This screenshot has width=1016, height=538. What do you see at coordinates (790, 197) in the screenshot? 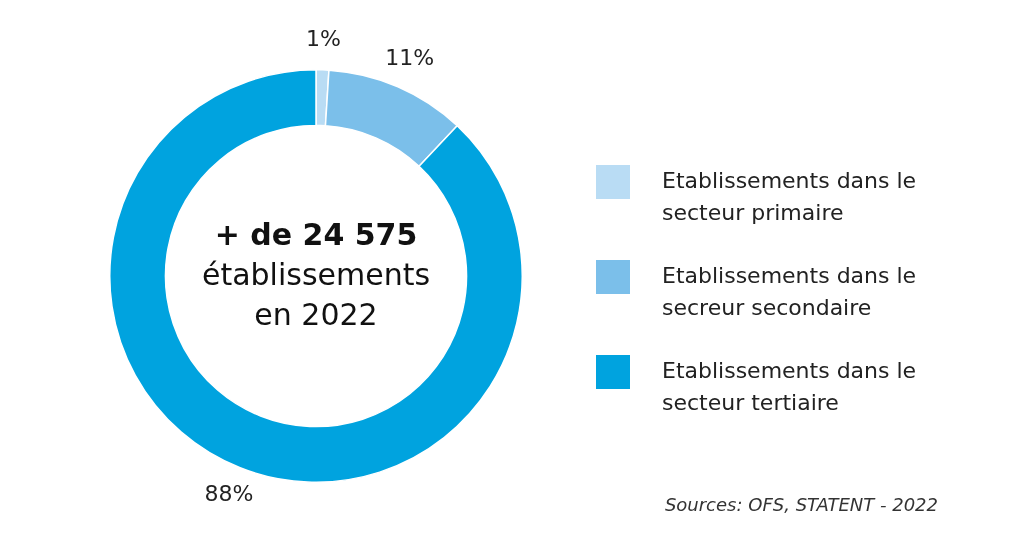
I see `legend-label: Etablissements dans le secteur primaire` at bounding box center [790, 197].